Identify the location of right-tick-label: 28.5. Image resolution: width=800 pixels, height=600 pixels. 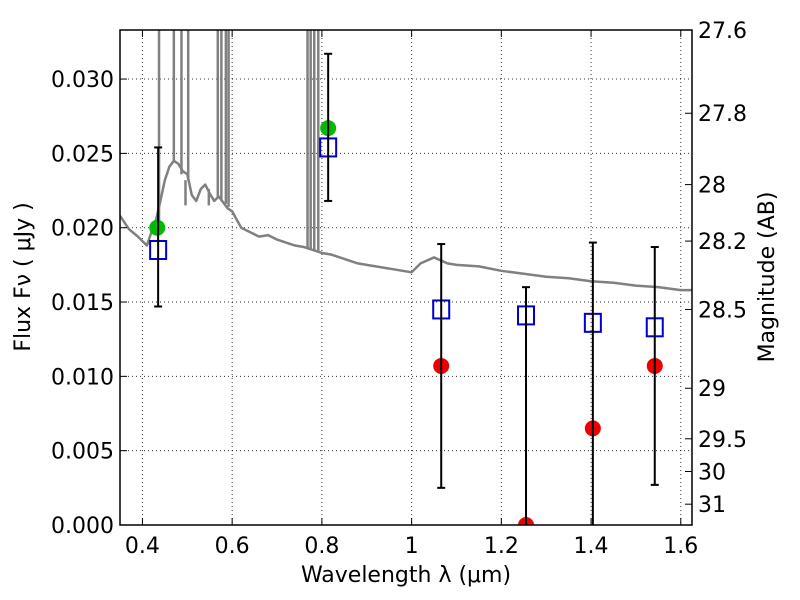
(722, 310).